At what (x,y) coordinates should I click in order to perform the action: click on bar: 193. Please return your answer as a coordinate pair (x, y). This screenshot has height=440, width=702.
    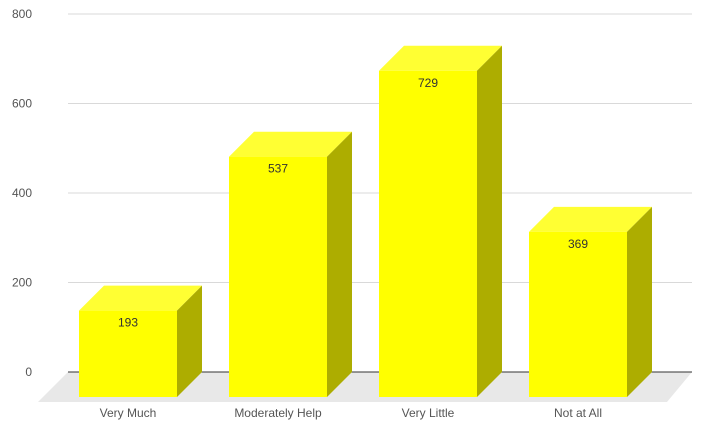
    Looking at the image, I should click on (140, 341).